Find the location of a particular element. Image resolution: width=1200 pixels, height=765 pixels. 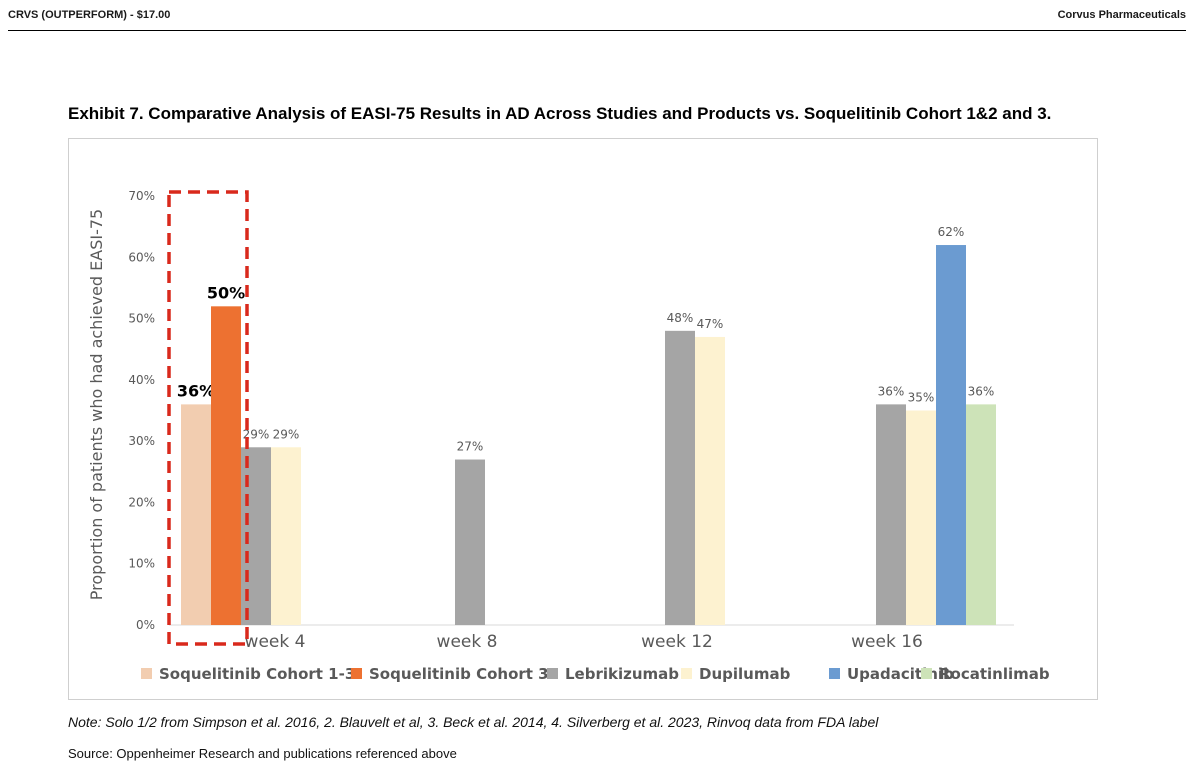

legend-label: Soquelitinib Cohort 1-3 is located at coordinates (257, 674).